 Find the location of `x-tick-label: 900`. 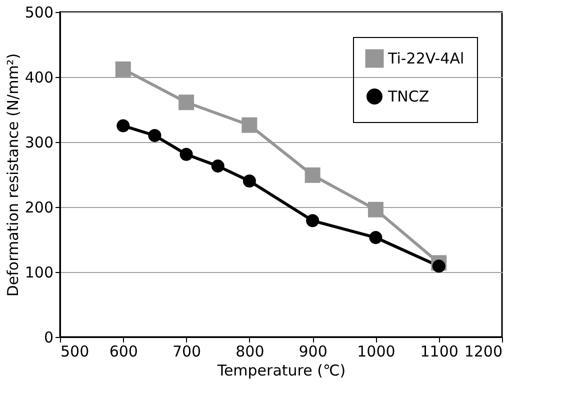

x-tick-label: 900 is located at coordinates (313, 351).